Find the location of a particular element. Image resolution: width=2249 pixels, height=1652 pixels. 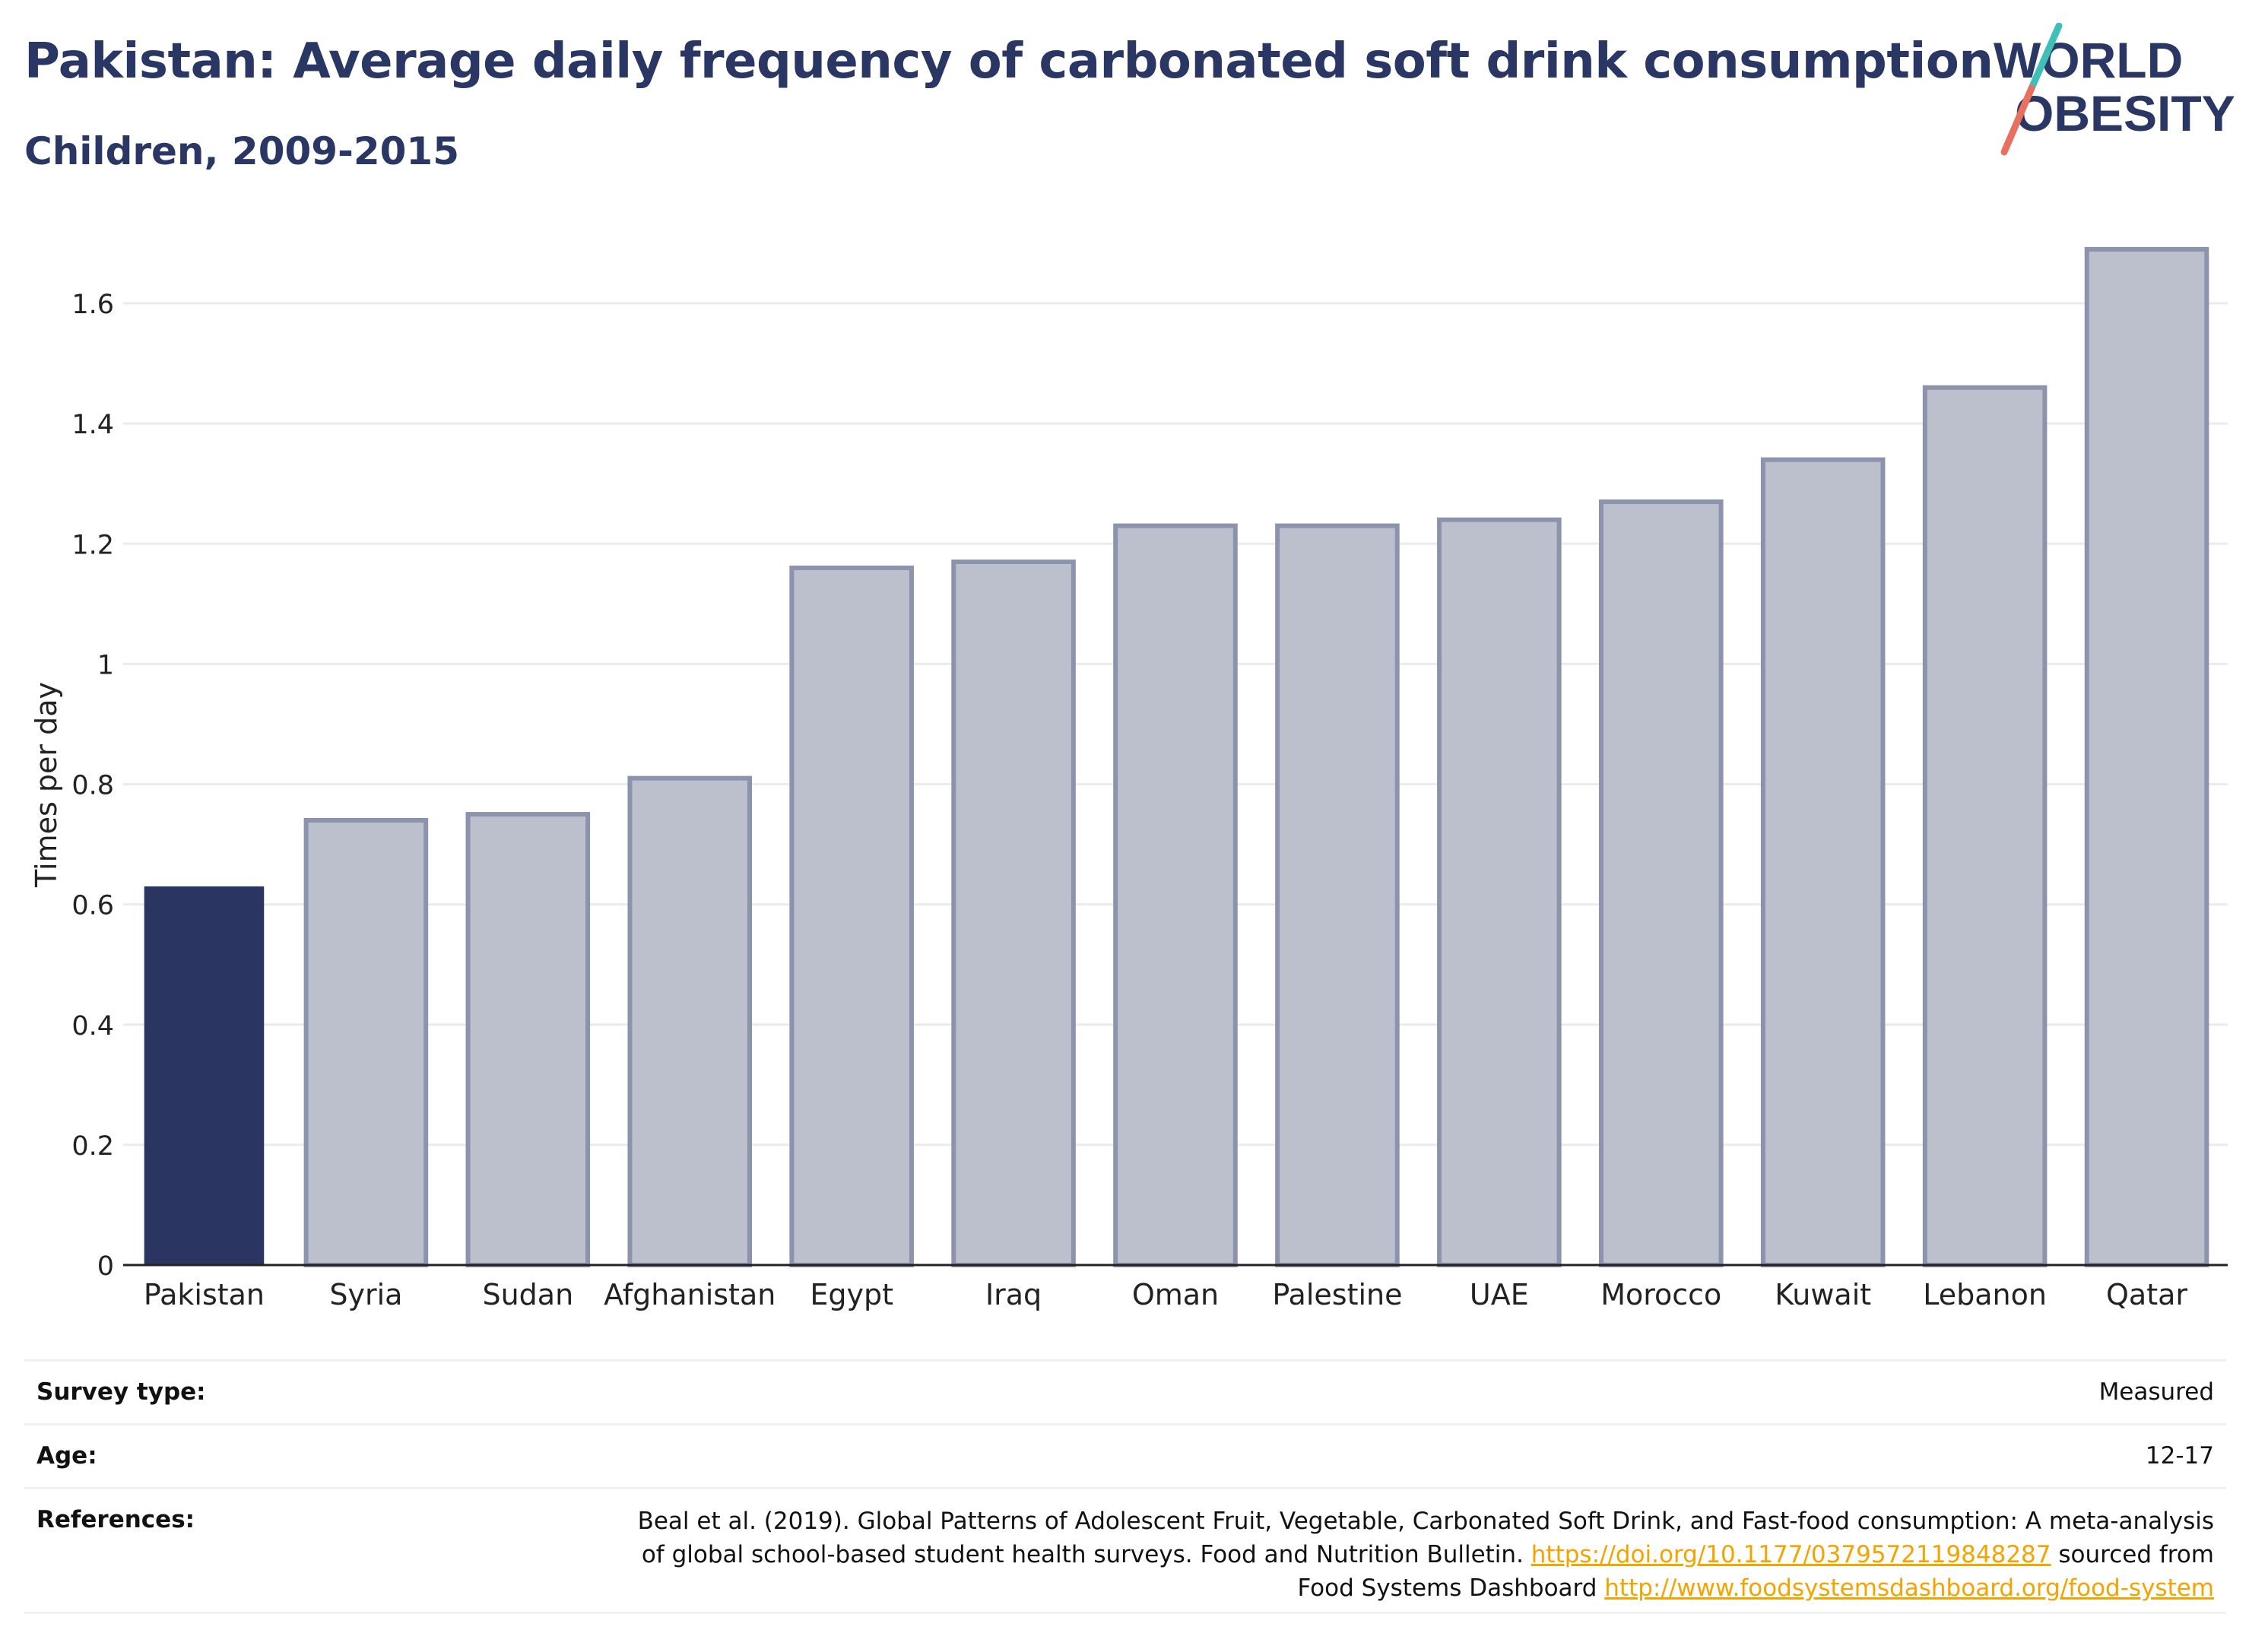

x-tick-label: Oman is located at coordinates (1175, 1294).